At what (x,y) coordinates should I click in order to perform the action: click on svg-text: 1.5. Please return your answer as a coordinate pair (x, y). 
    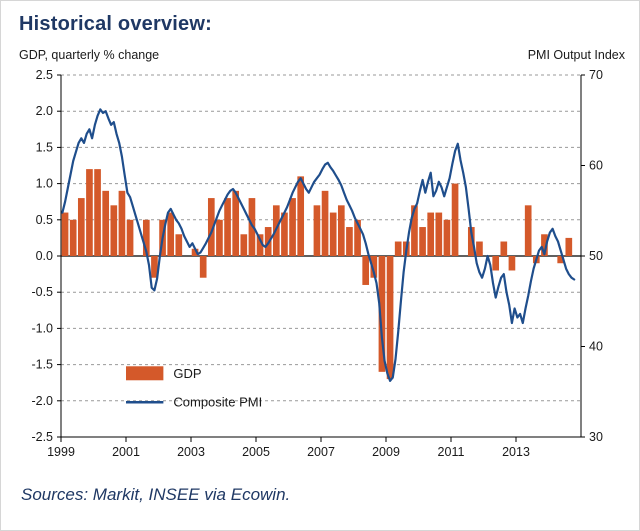
    Looking at the image, I should click on (44, 147).